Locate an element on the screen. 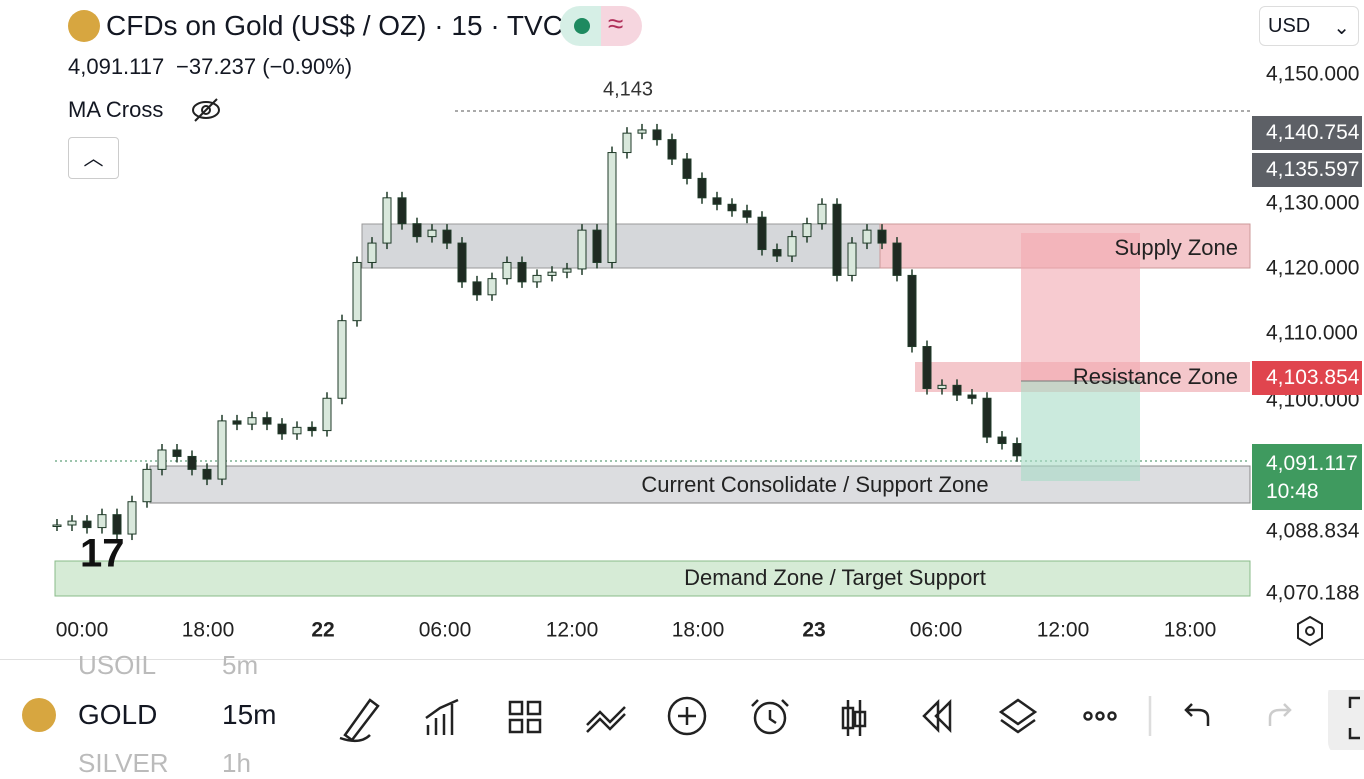 This screenshot has width=1364, height=779. market-open-dot is located at coordinates (582, 26).